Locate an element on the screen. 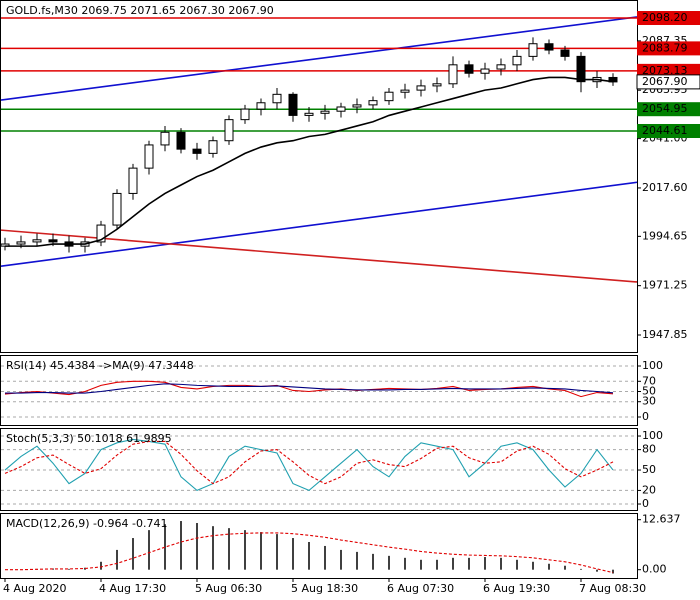 Image resolution: width=700 pixels, height=600 pixels. x-tick-label: 5 Aug 18:30 is located at coordinates (324, 588).